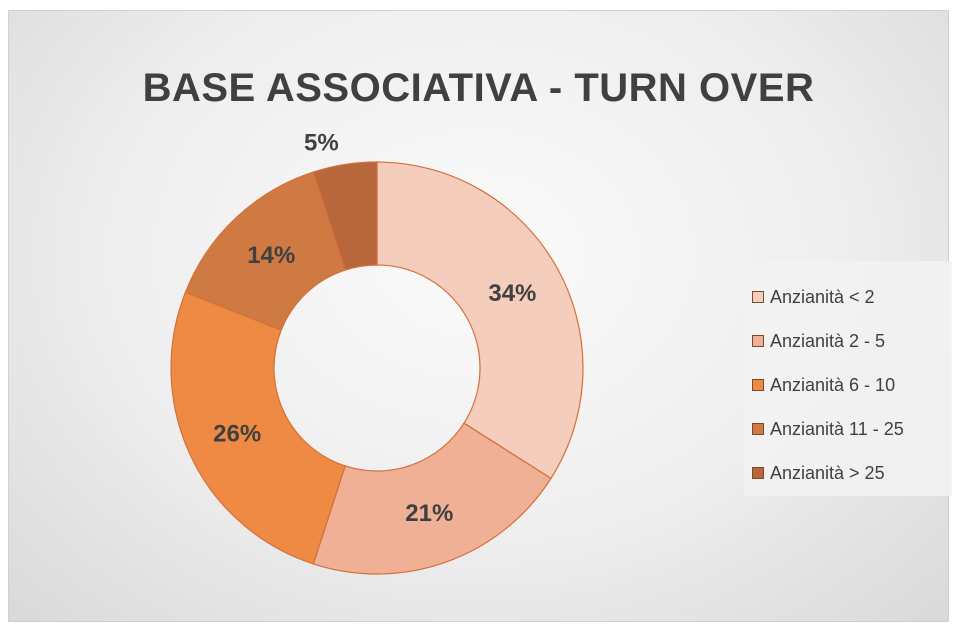  I want to click on legend-item-1: Anzianità < 2, so click(852, 297).